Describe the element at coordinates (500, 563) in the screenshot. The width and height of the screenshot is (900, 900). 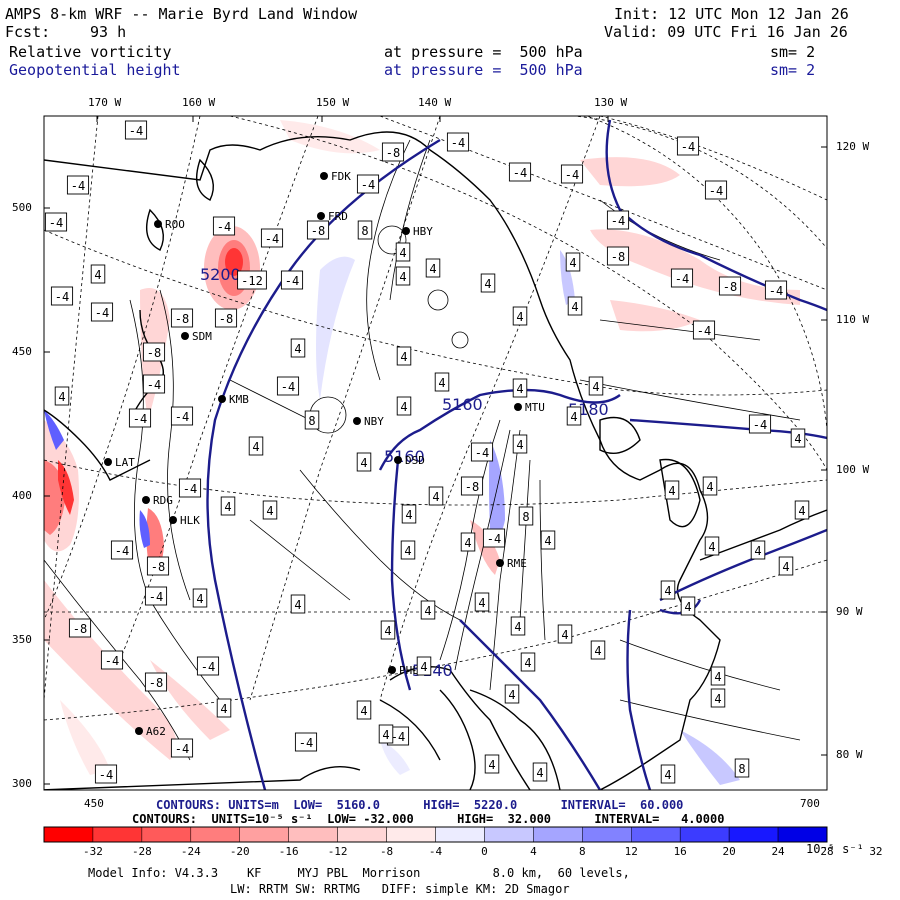
I see `station-marker-rme` at that location.